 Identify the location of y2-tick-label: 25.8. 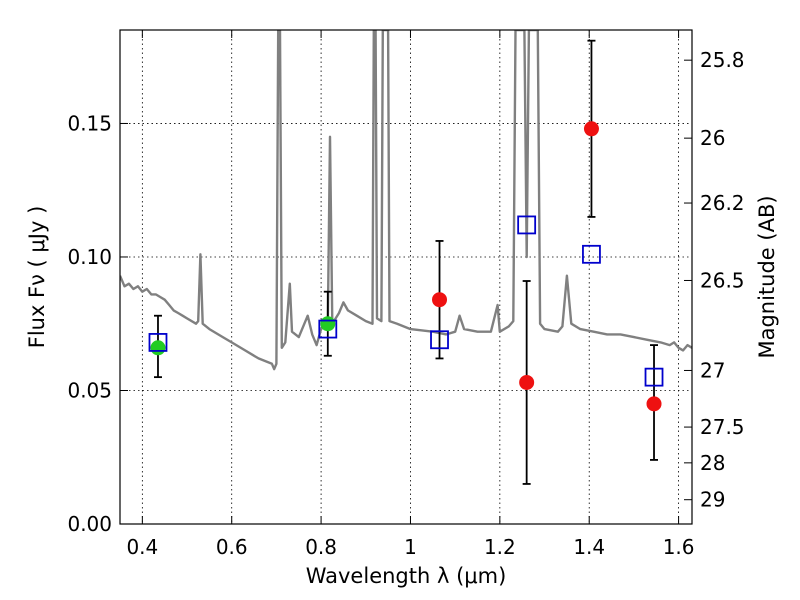
(722, 60).